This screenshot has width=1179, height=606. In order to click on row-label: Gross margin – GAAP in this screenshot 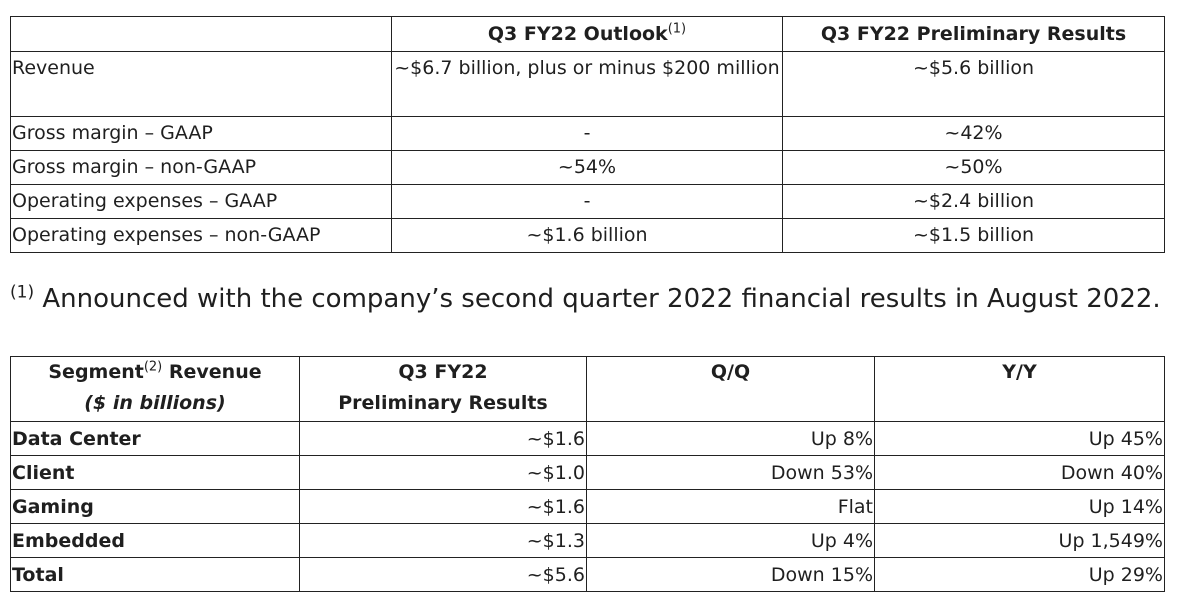, I will do `click(201, 133)`.